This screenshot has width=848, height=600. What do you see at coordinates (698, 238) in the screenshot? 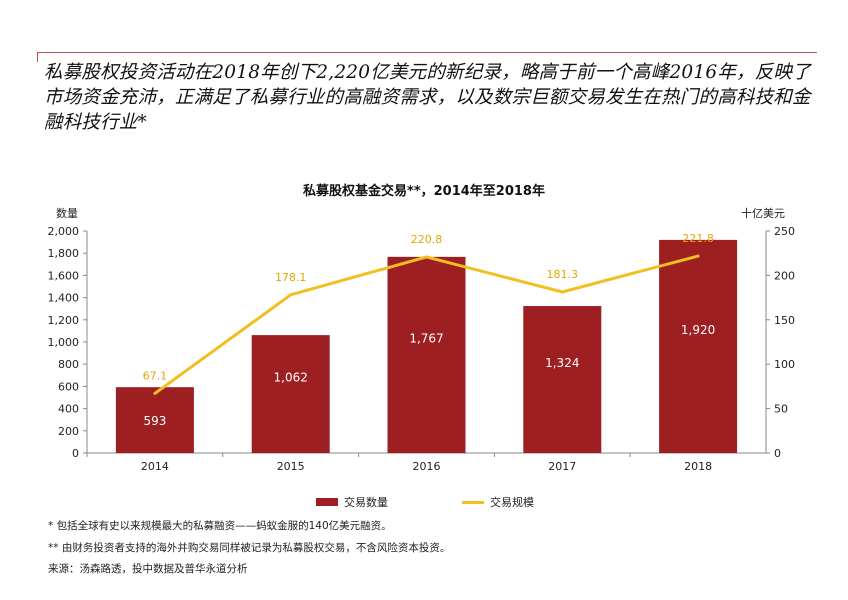
I see `line-value-label: 221.8` at bounding box center [698, 238].